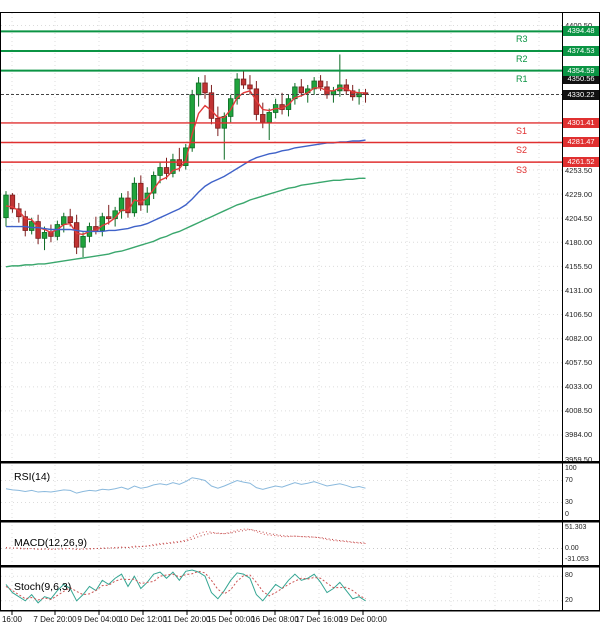 This screenshot has width=600, height=631. I want to click on time-axis-label: 16:00, so click(12, 619).